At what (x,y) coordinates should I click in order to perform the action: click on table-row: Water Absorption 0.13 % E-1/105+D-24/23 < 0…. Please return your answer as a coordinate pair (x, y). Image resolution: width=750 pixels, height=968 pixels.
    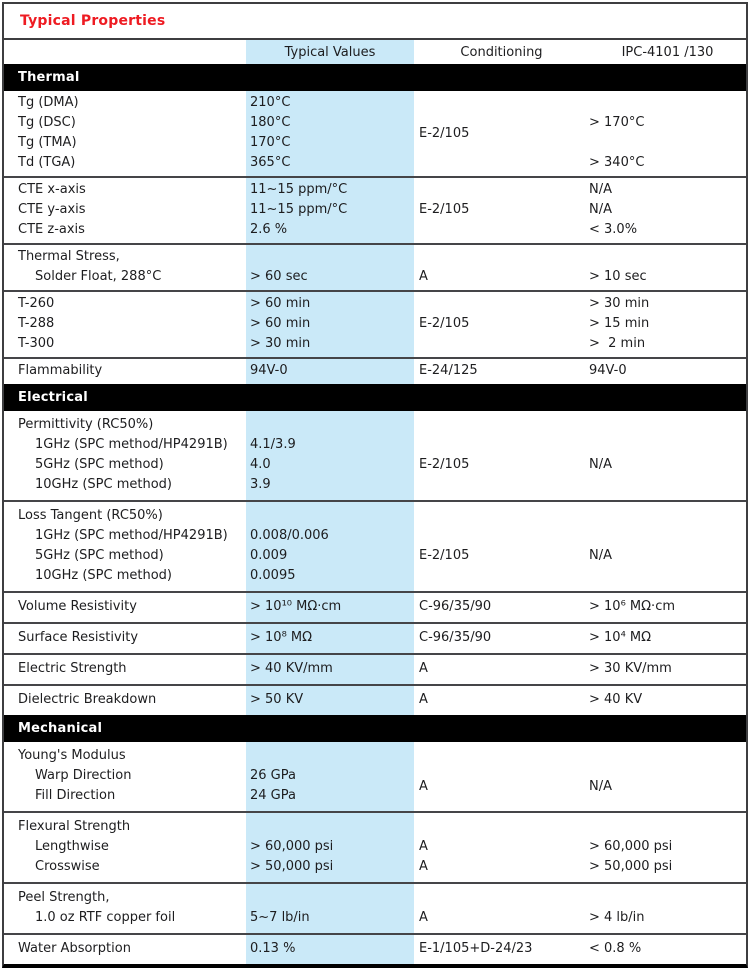
    Looking at the image, I should click on (375, 949).